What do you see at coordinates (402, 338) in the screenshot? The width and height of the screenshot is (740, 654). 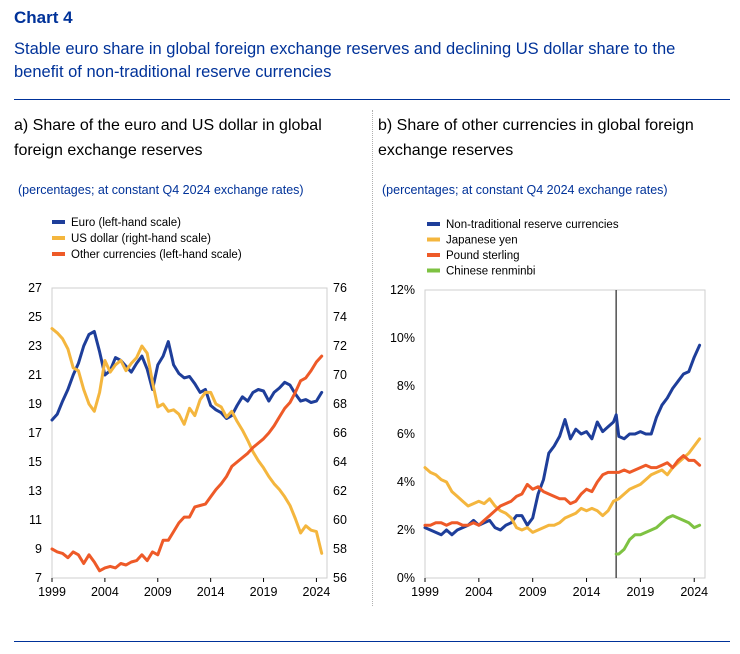 I see `y-tick-label: 10%` at bounding box center [402, 338].